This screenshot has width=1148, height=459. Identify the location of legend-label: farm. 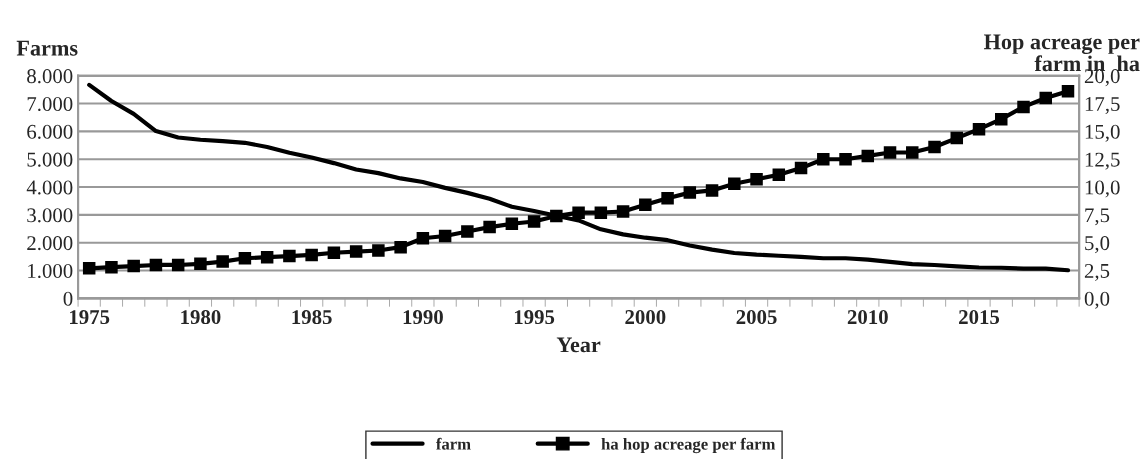
(453, 443).